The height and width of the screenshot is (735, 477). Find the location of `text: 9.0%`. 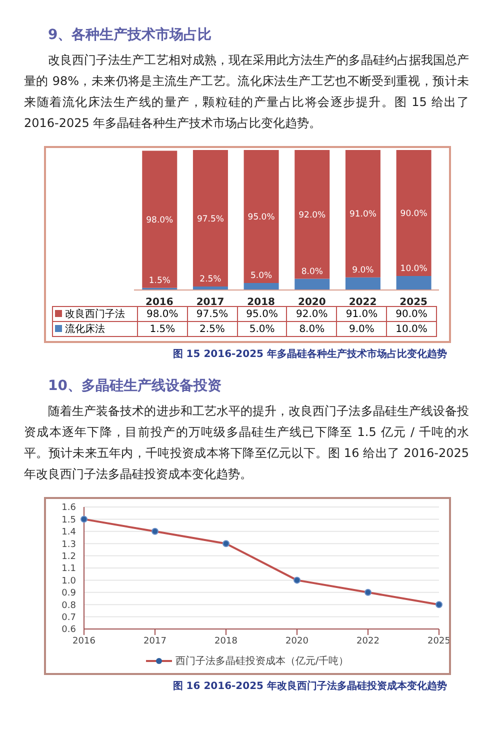

text: 9.0% is located at coordinates (363, 270).